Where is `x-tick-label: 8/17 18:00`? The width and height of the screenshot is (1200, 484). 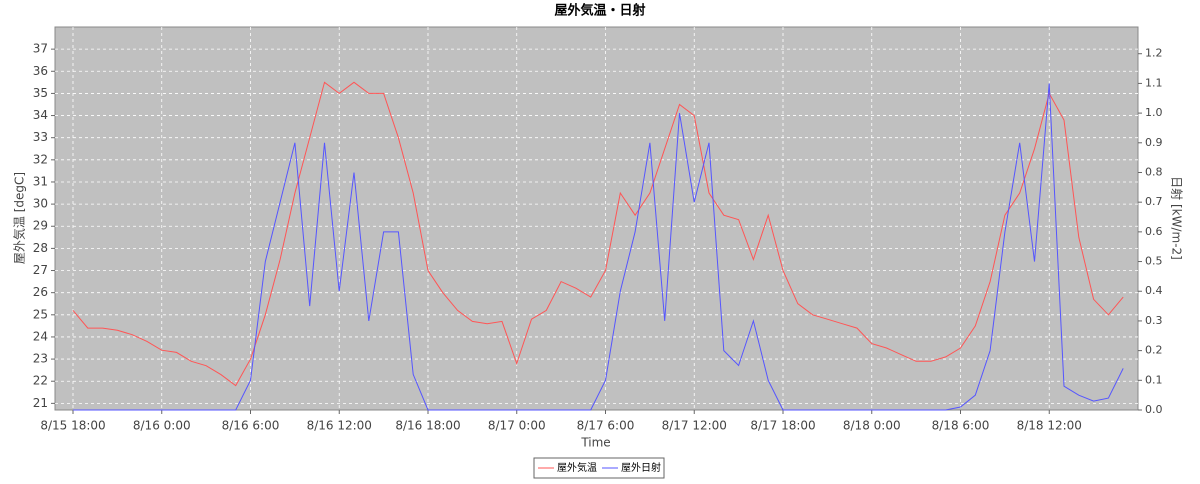
x-tick-label: 8/17 18:00 is located at coordinates (782, 426).